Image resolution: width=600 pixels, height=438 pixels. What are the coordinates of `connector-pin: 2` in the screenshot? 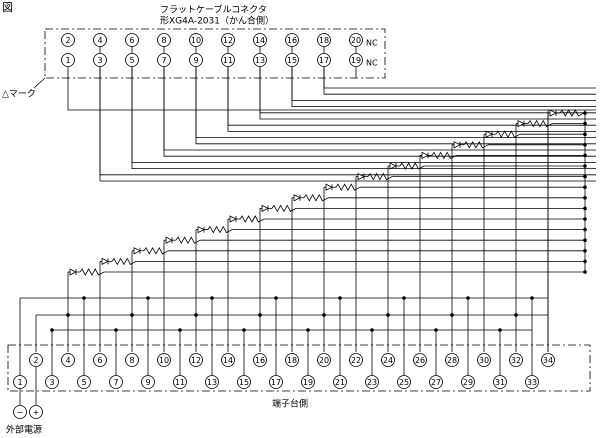 It's located at (67, 40).